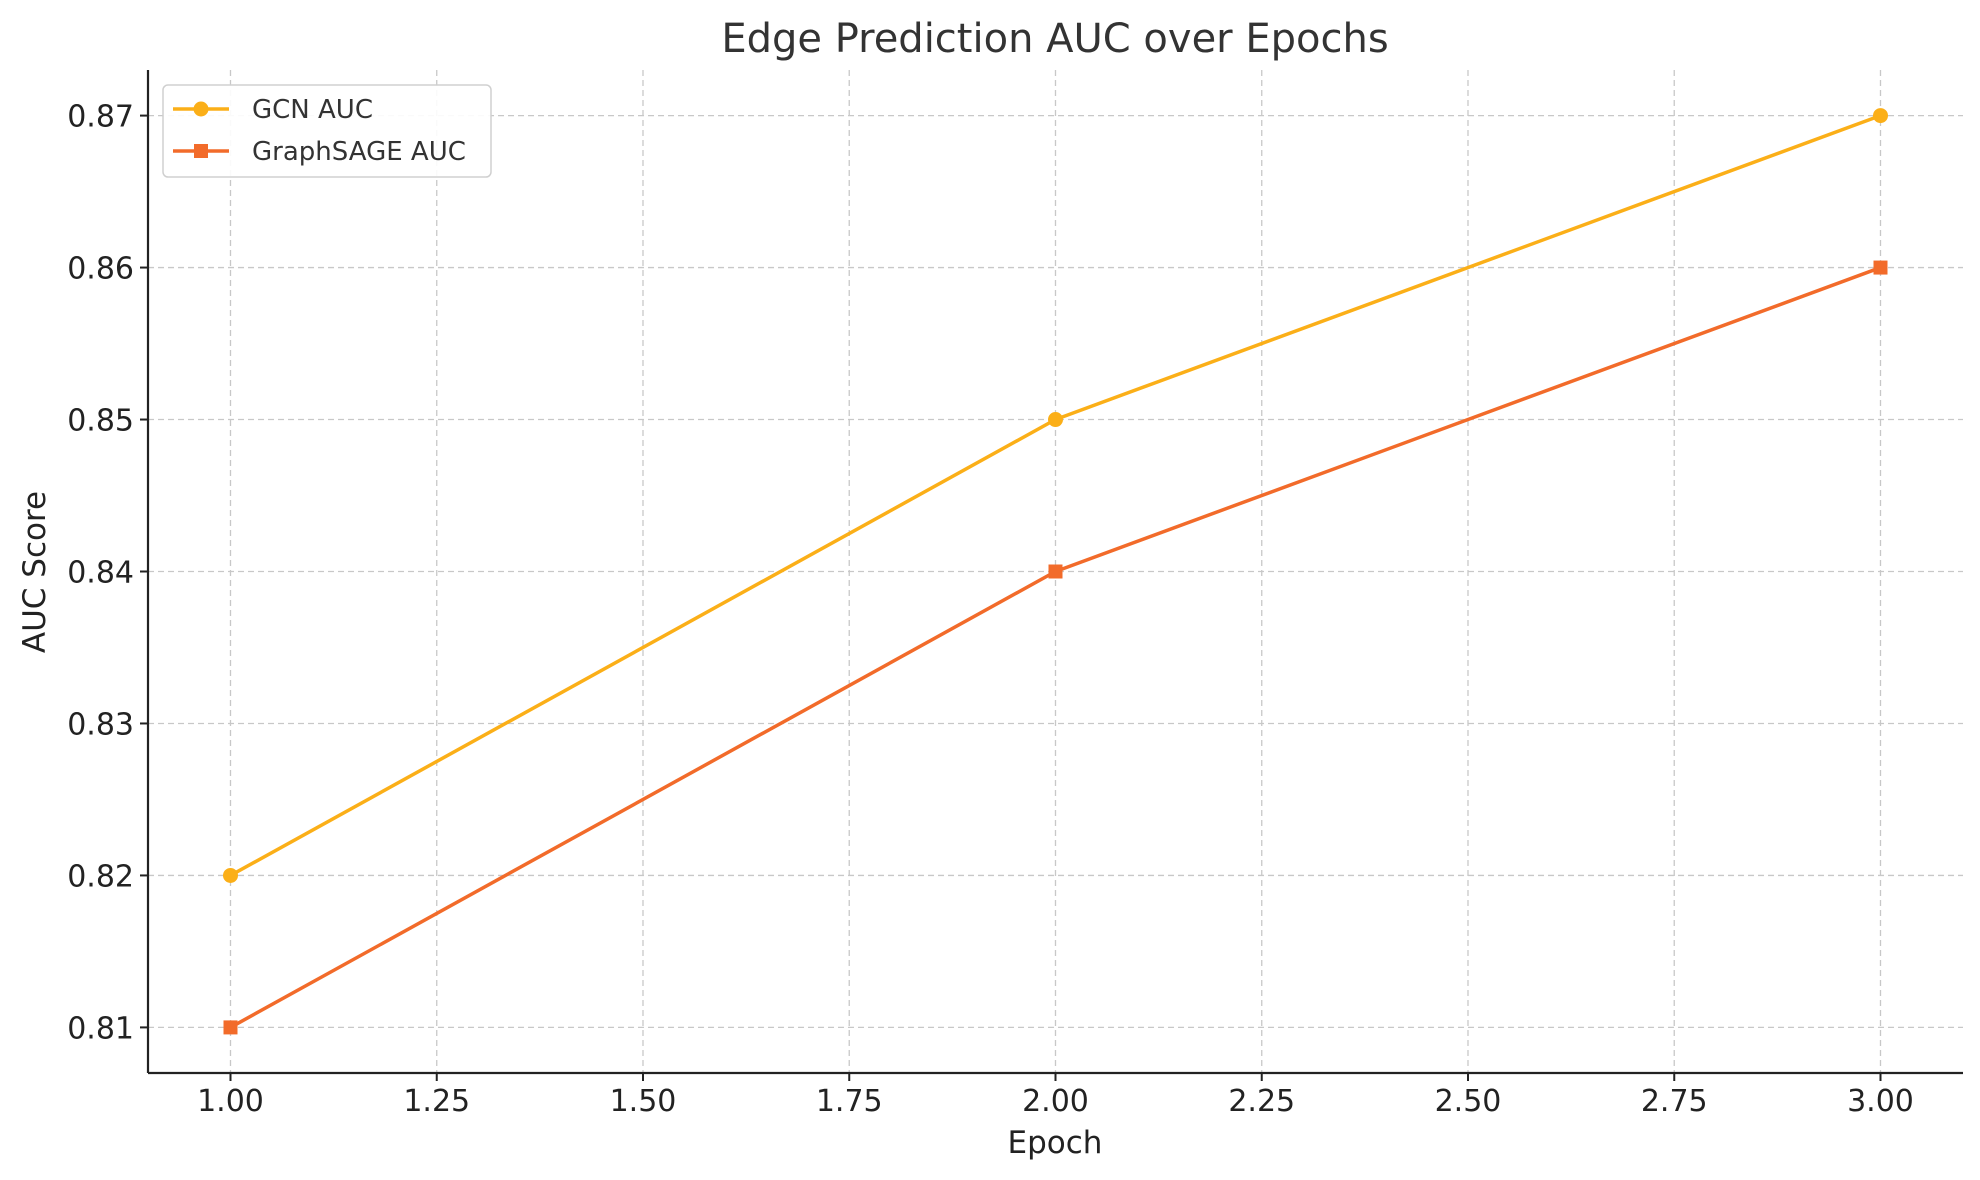  Describe the element at coordinates (1674, 1101) in the screenshot. I see `x-tick-label: 2.75` at that location.